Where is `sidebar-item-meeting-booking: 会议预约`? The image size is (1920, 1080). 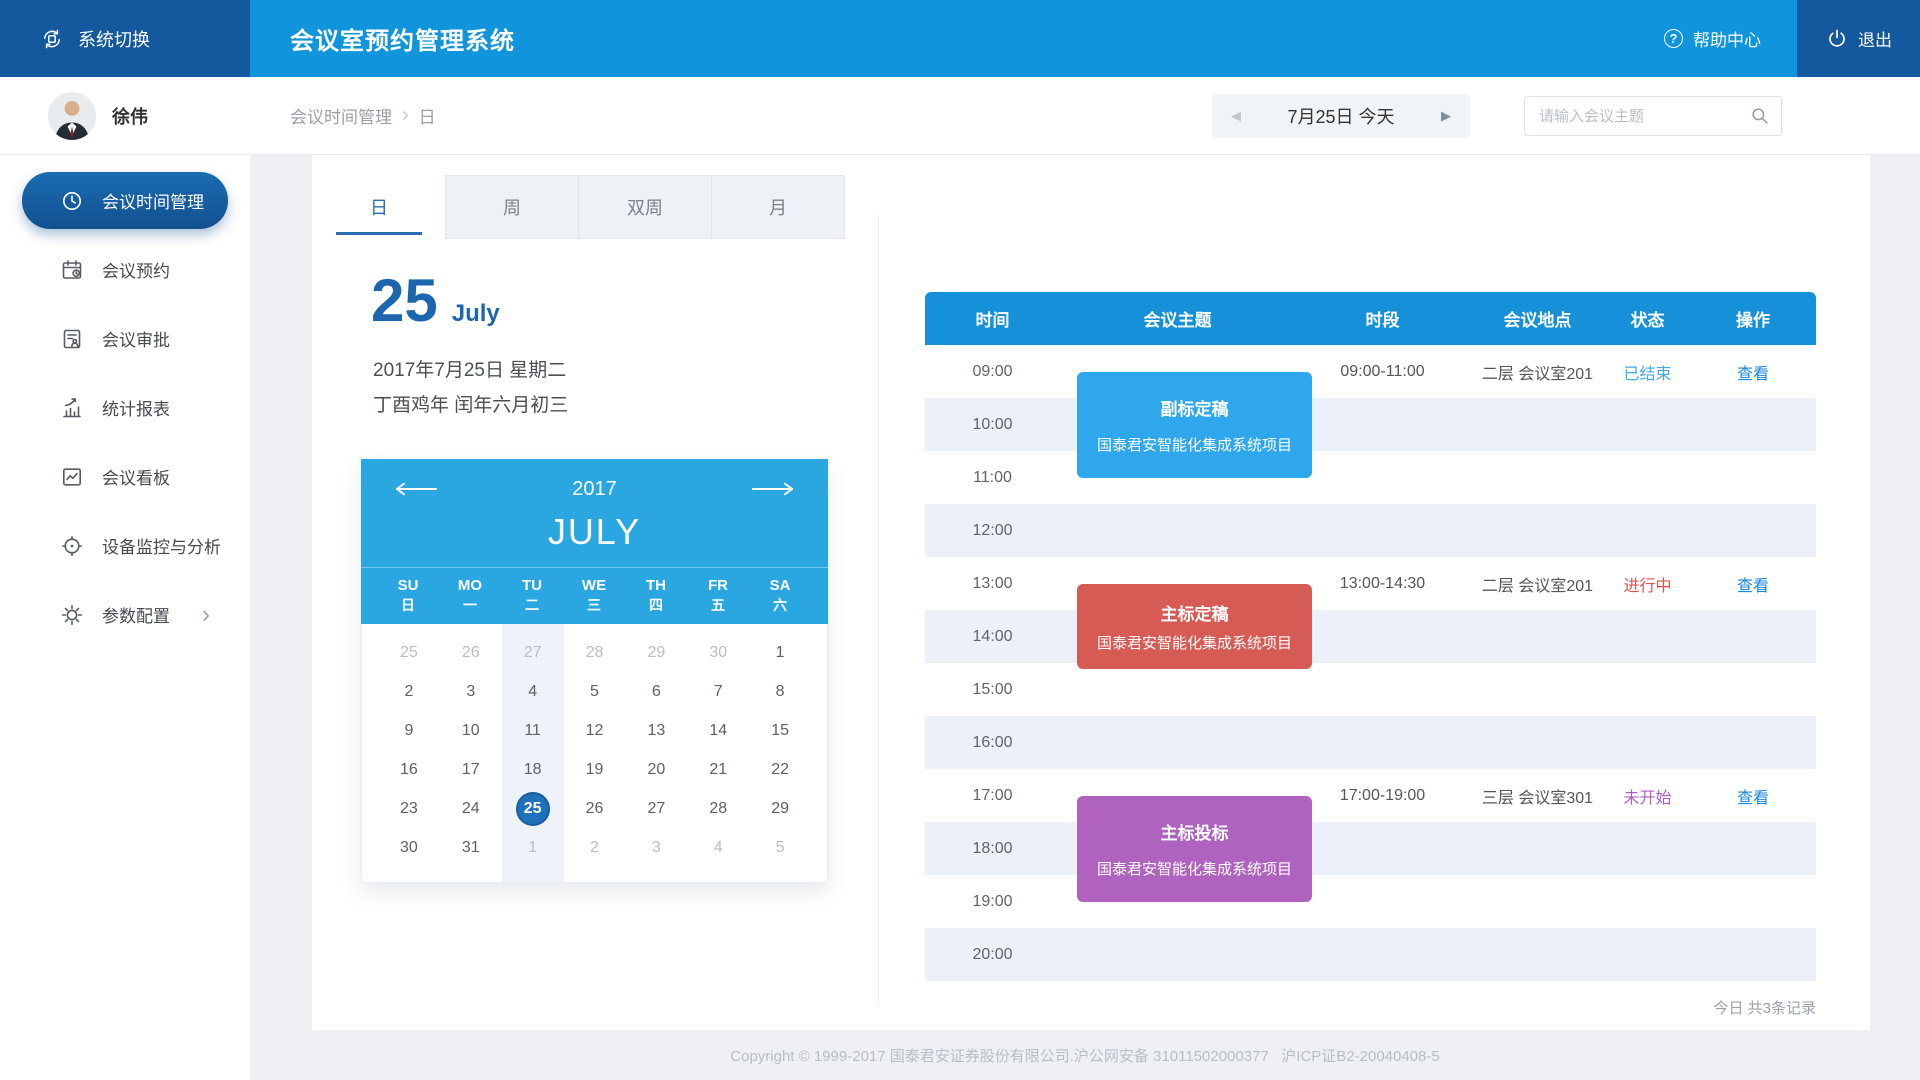
sidebar-item-meeting-booking: 会议预约 is located at coordinates (125, 269).